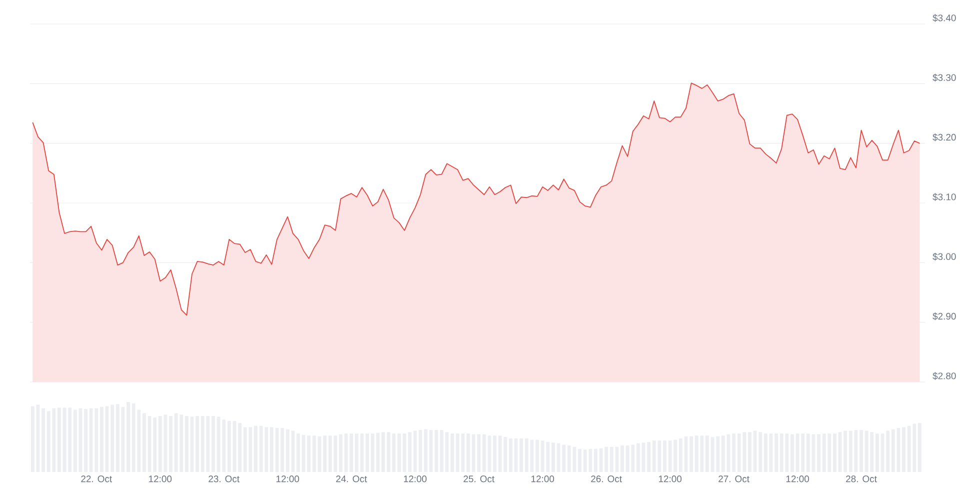  Describe the element at coordinates (734, 479) in the screenshot. I see `x-tick-label: 27. Oct` at that location.